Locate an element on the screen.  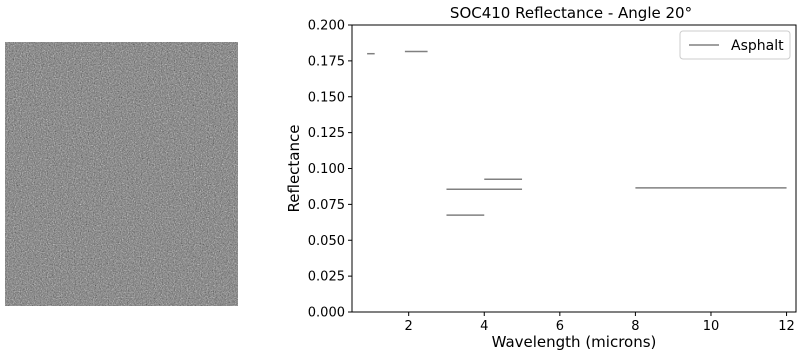
chart-title: SOC410 Reflectance - Angle 20° is located at coordinates (571, 13).